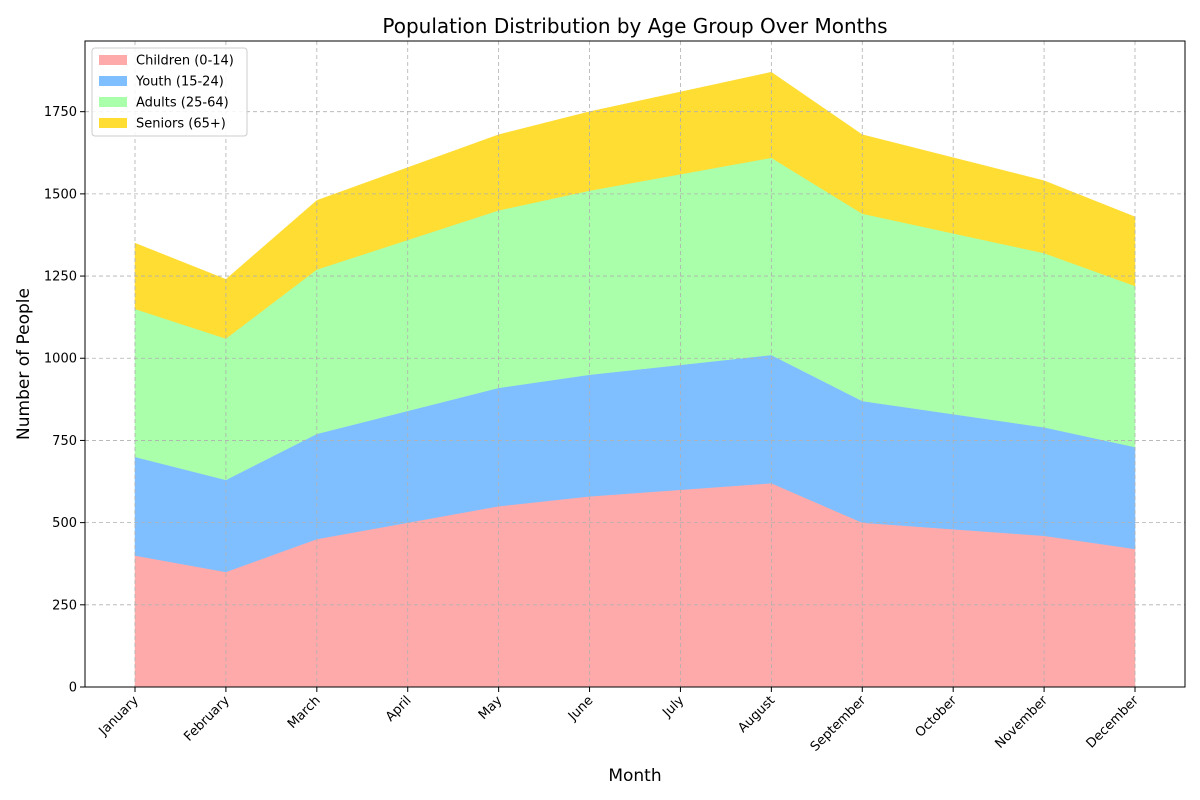 The height and width of the screenshot is (800, 1200). Describe the element at coordinates (179, 82) in the screenshot. I see `legend-label-1: Youth (15-24)` at that location.